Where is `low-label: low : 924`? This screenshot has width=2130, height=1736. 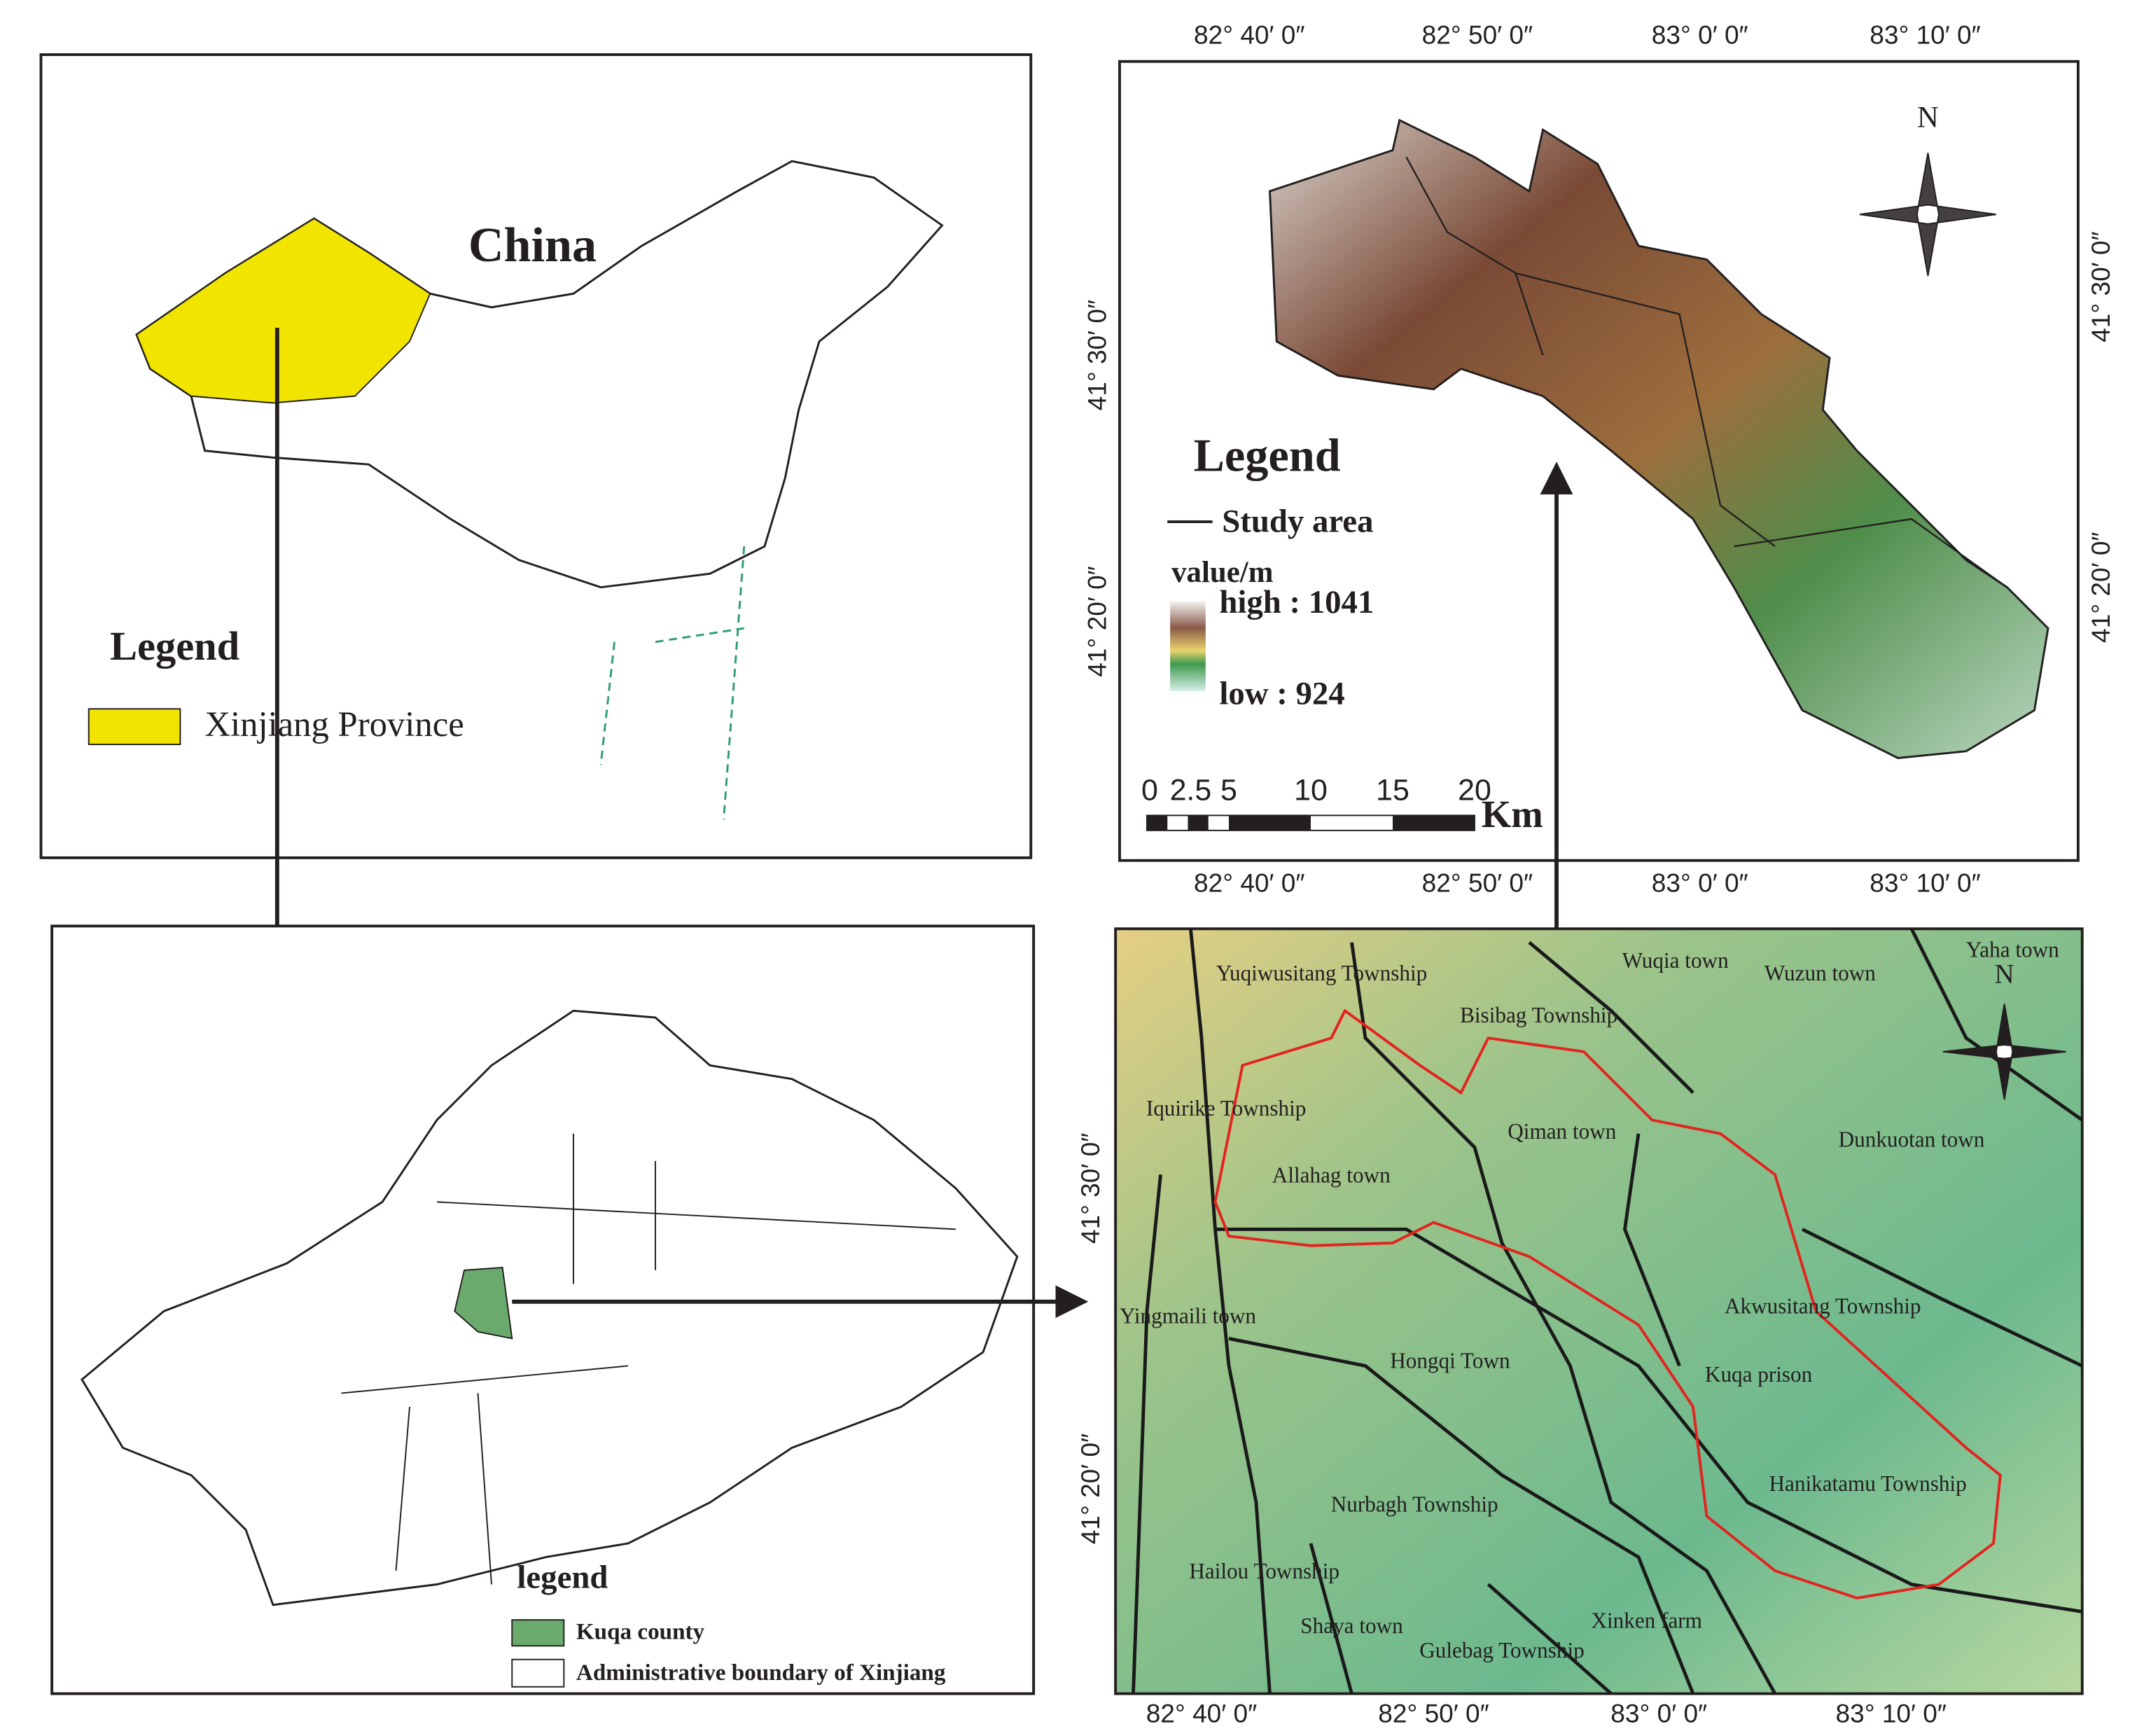
low-label: low : 924 is located at coordinates (1282, 693).